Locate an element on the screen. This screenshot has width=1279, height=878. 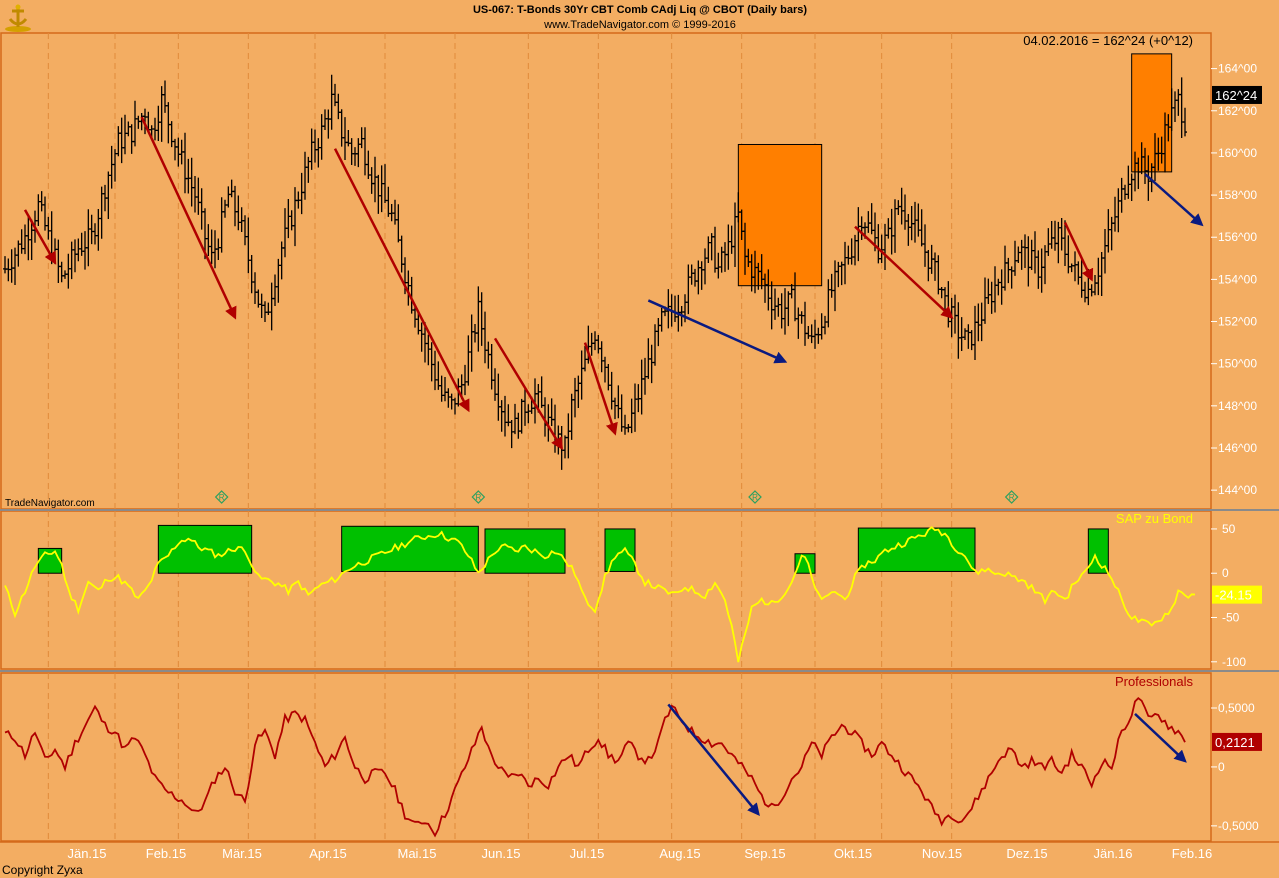
signal-box is located at coordinates (1098, 551).